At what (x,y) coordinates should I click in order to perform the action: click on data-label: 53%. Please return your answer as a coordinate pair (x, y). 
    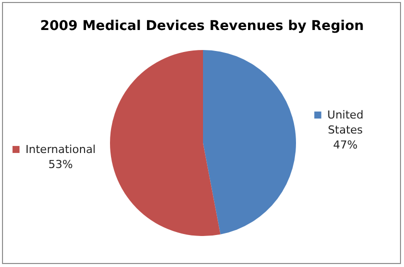
    Looking at the image, I should click on (60, 164).